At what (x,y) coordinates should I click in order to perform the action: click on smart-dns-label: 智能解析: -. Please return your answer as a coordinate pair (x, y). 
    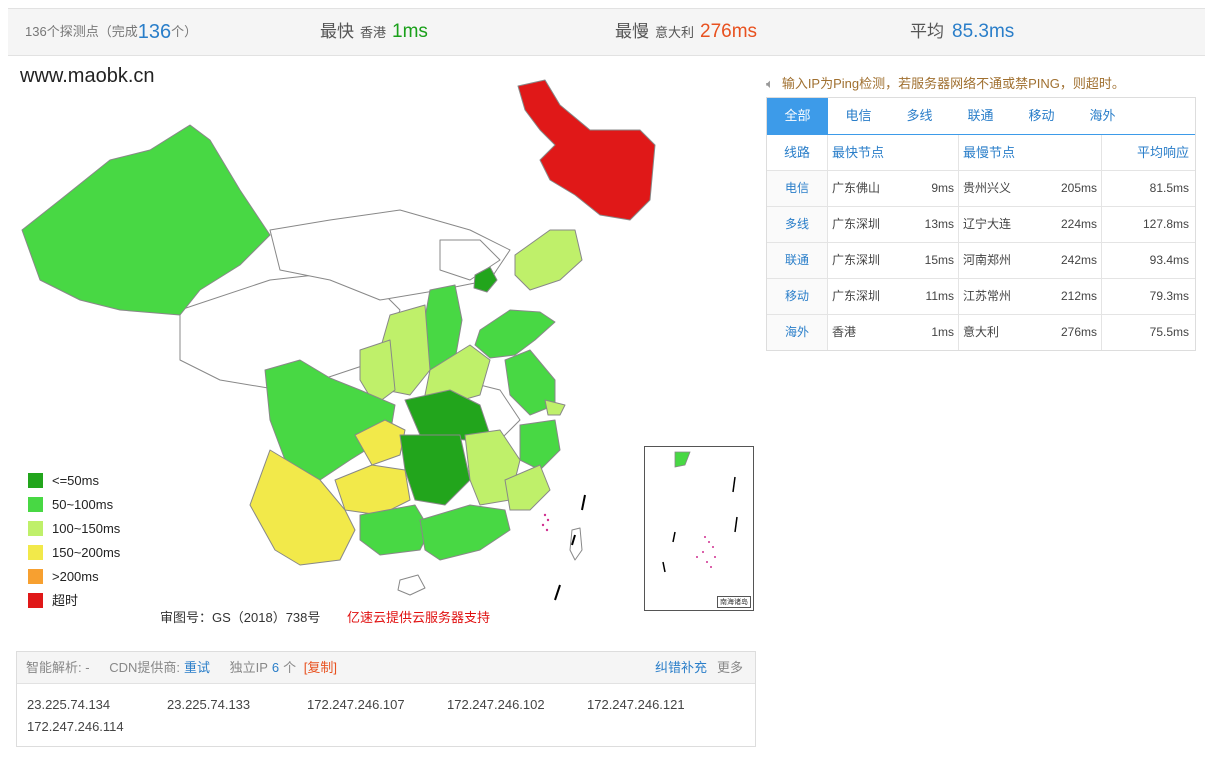
    Looking at the image, I should click on (58, 667).